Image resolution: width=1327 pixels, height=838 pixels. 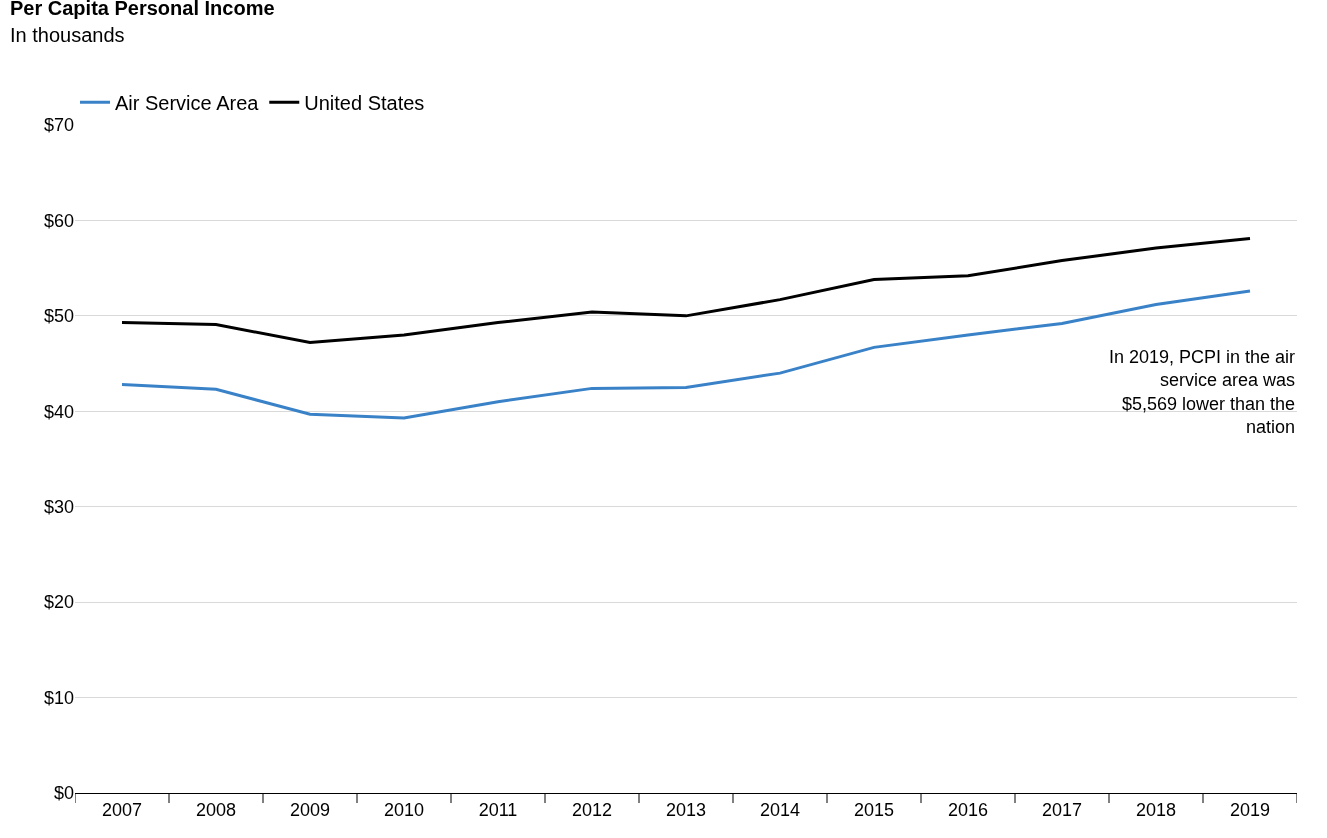 What do you see at coordinates (310, 809) in the screenshot?
I see `x-tick-label: 2009` at bounding box center [310, 809].